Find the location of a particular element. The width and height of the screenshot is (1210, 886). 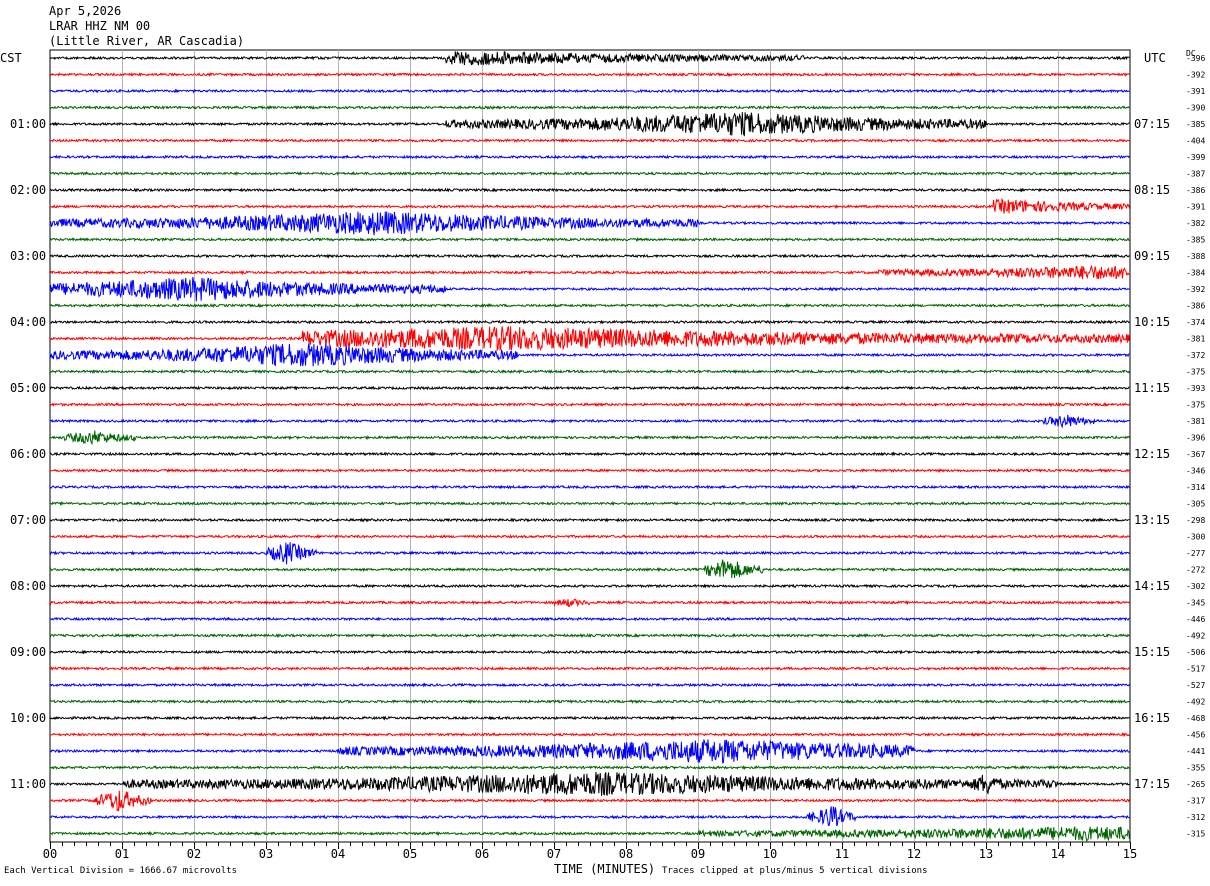

x-tick-label: 03 is located at coordinates (266, 854).